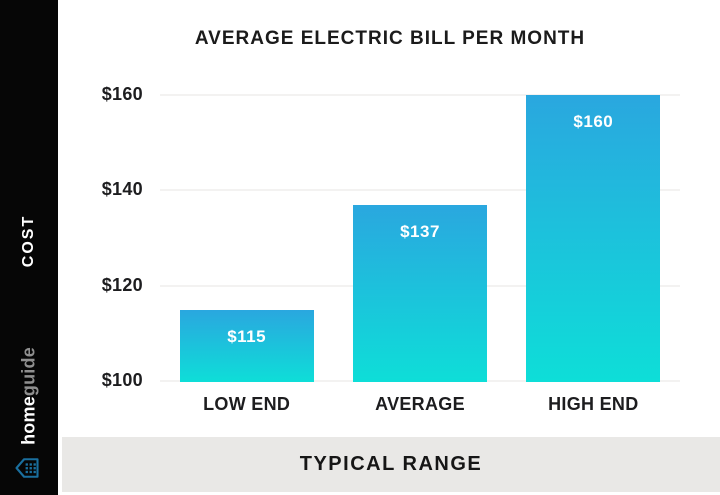 The height and width of the screenshot is (495, 720). I want to click on homeguide-house-icon, so click(27, 468).